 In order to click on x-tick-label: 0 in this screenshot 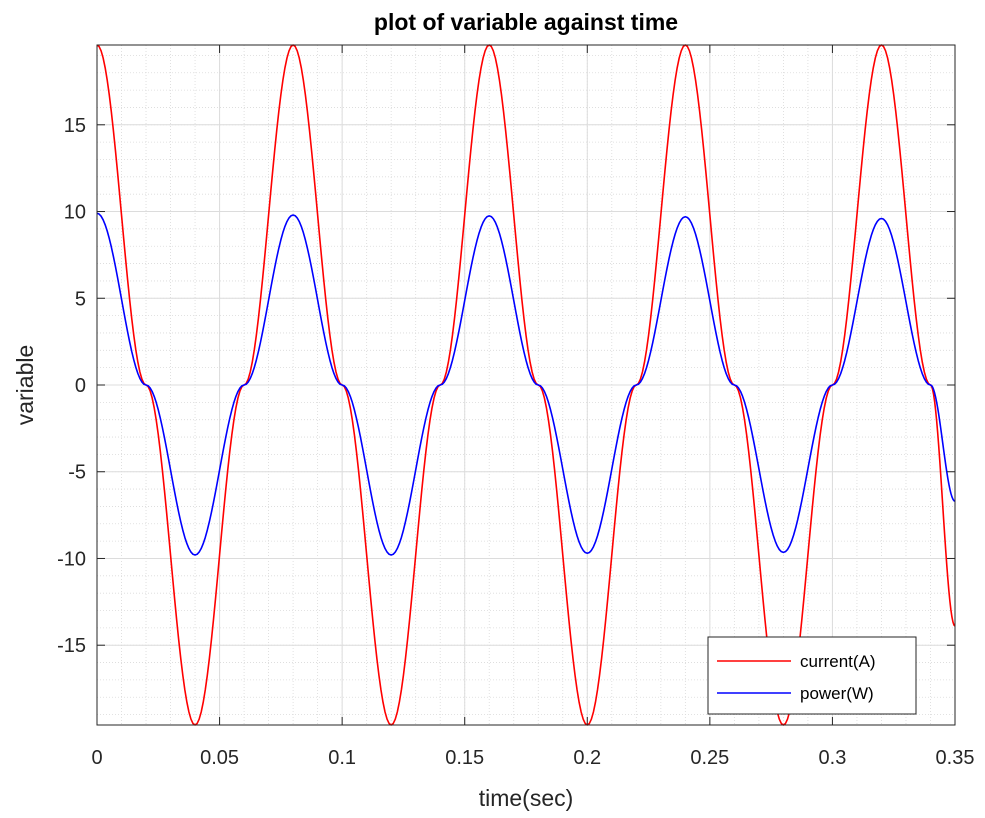, I will do `click(96, 758)`.